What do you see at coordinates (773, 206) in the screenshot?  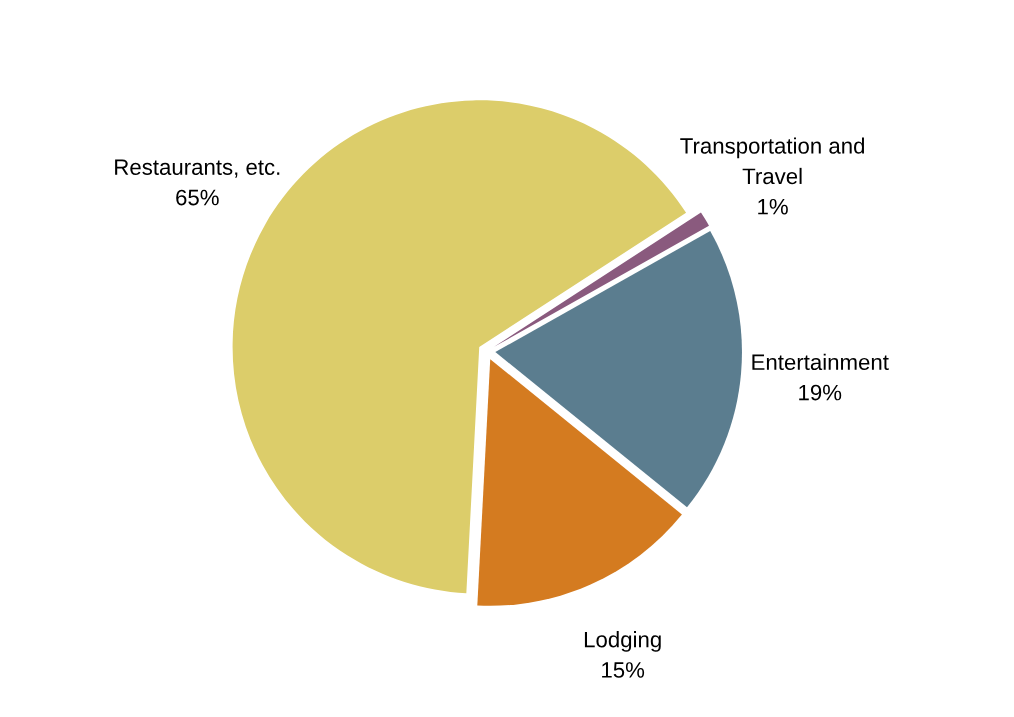 I see `data-label: 1%` at bounding box center [773, 206].